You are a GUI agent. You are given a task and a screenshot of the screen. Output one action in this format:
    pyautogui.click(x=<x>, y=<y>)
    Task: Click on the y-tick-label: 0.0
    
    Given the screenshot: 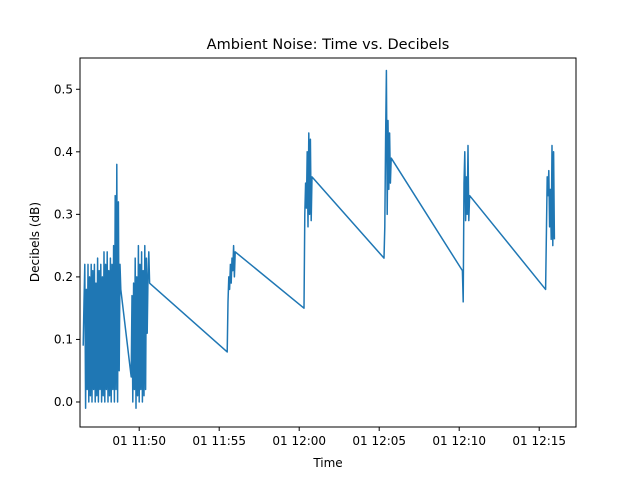 What is the action you would take?
    pyautogui.click(x=63, y=402)
    